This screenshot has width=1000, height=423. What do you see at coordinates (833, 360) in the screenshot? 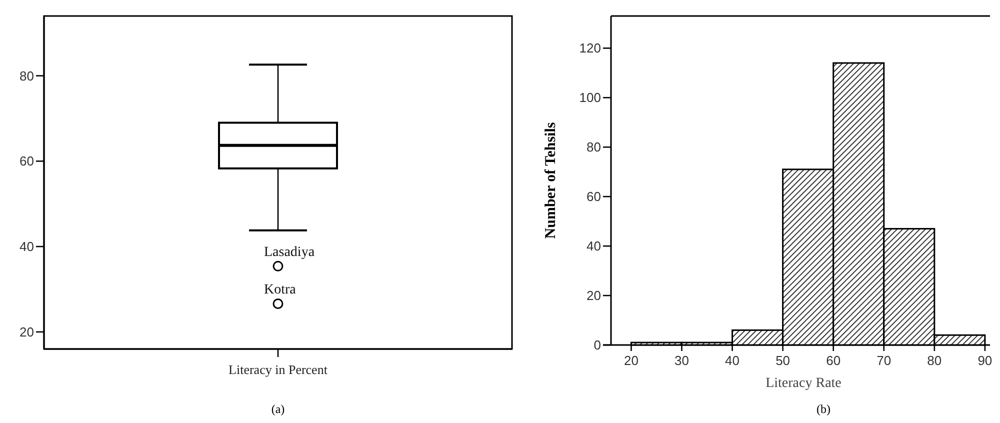
I see `x-tick-label: 60` at bounding box center [833, 360].